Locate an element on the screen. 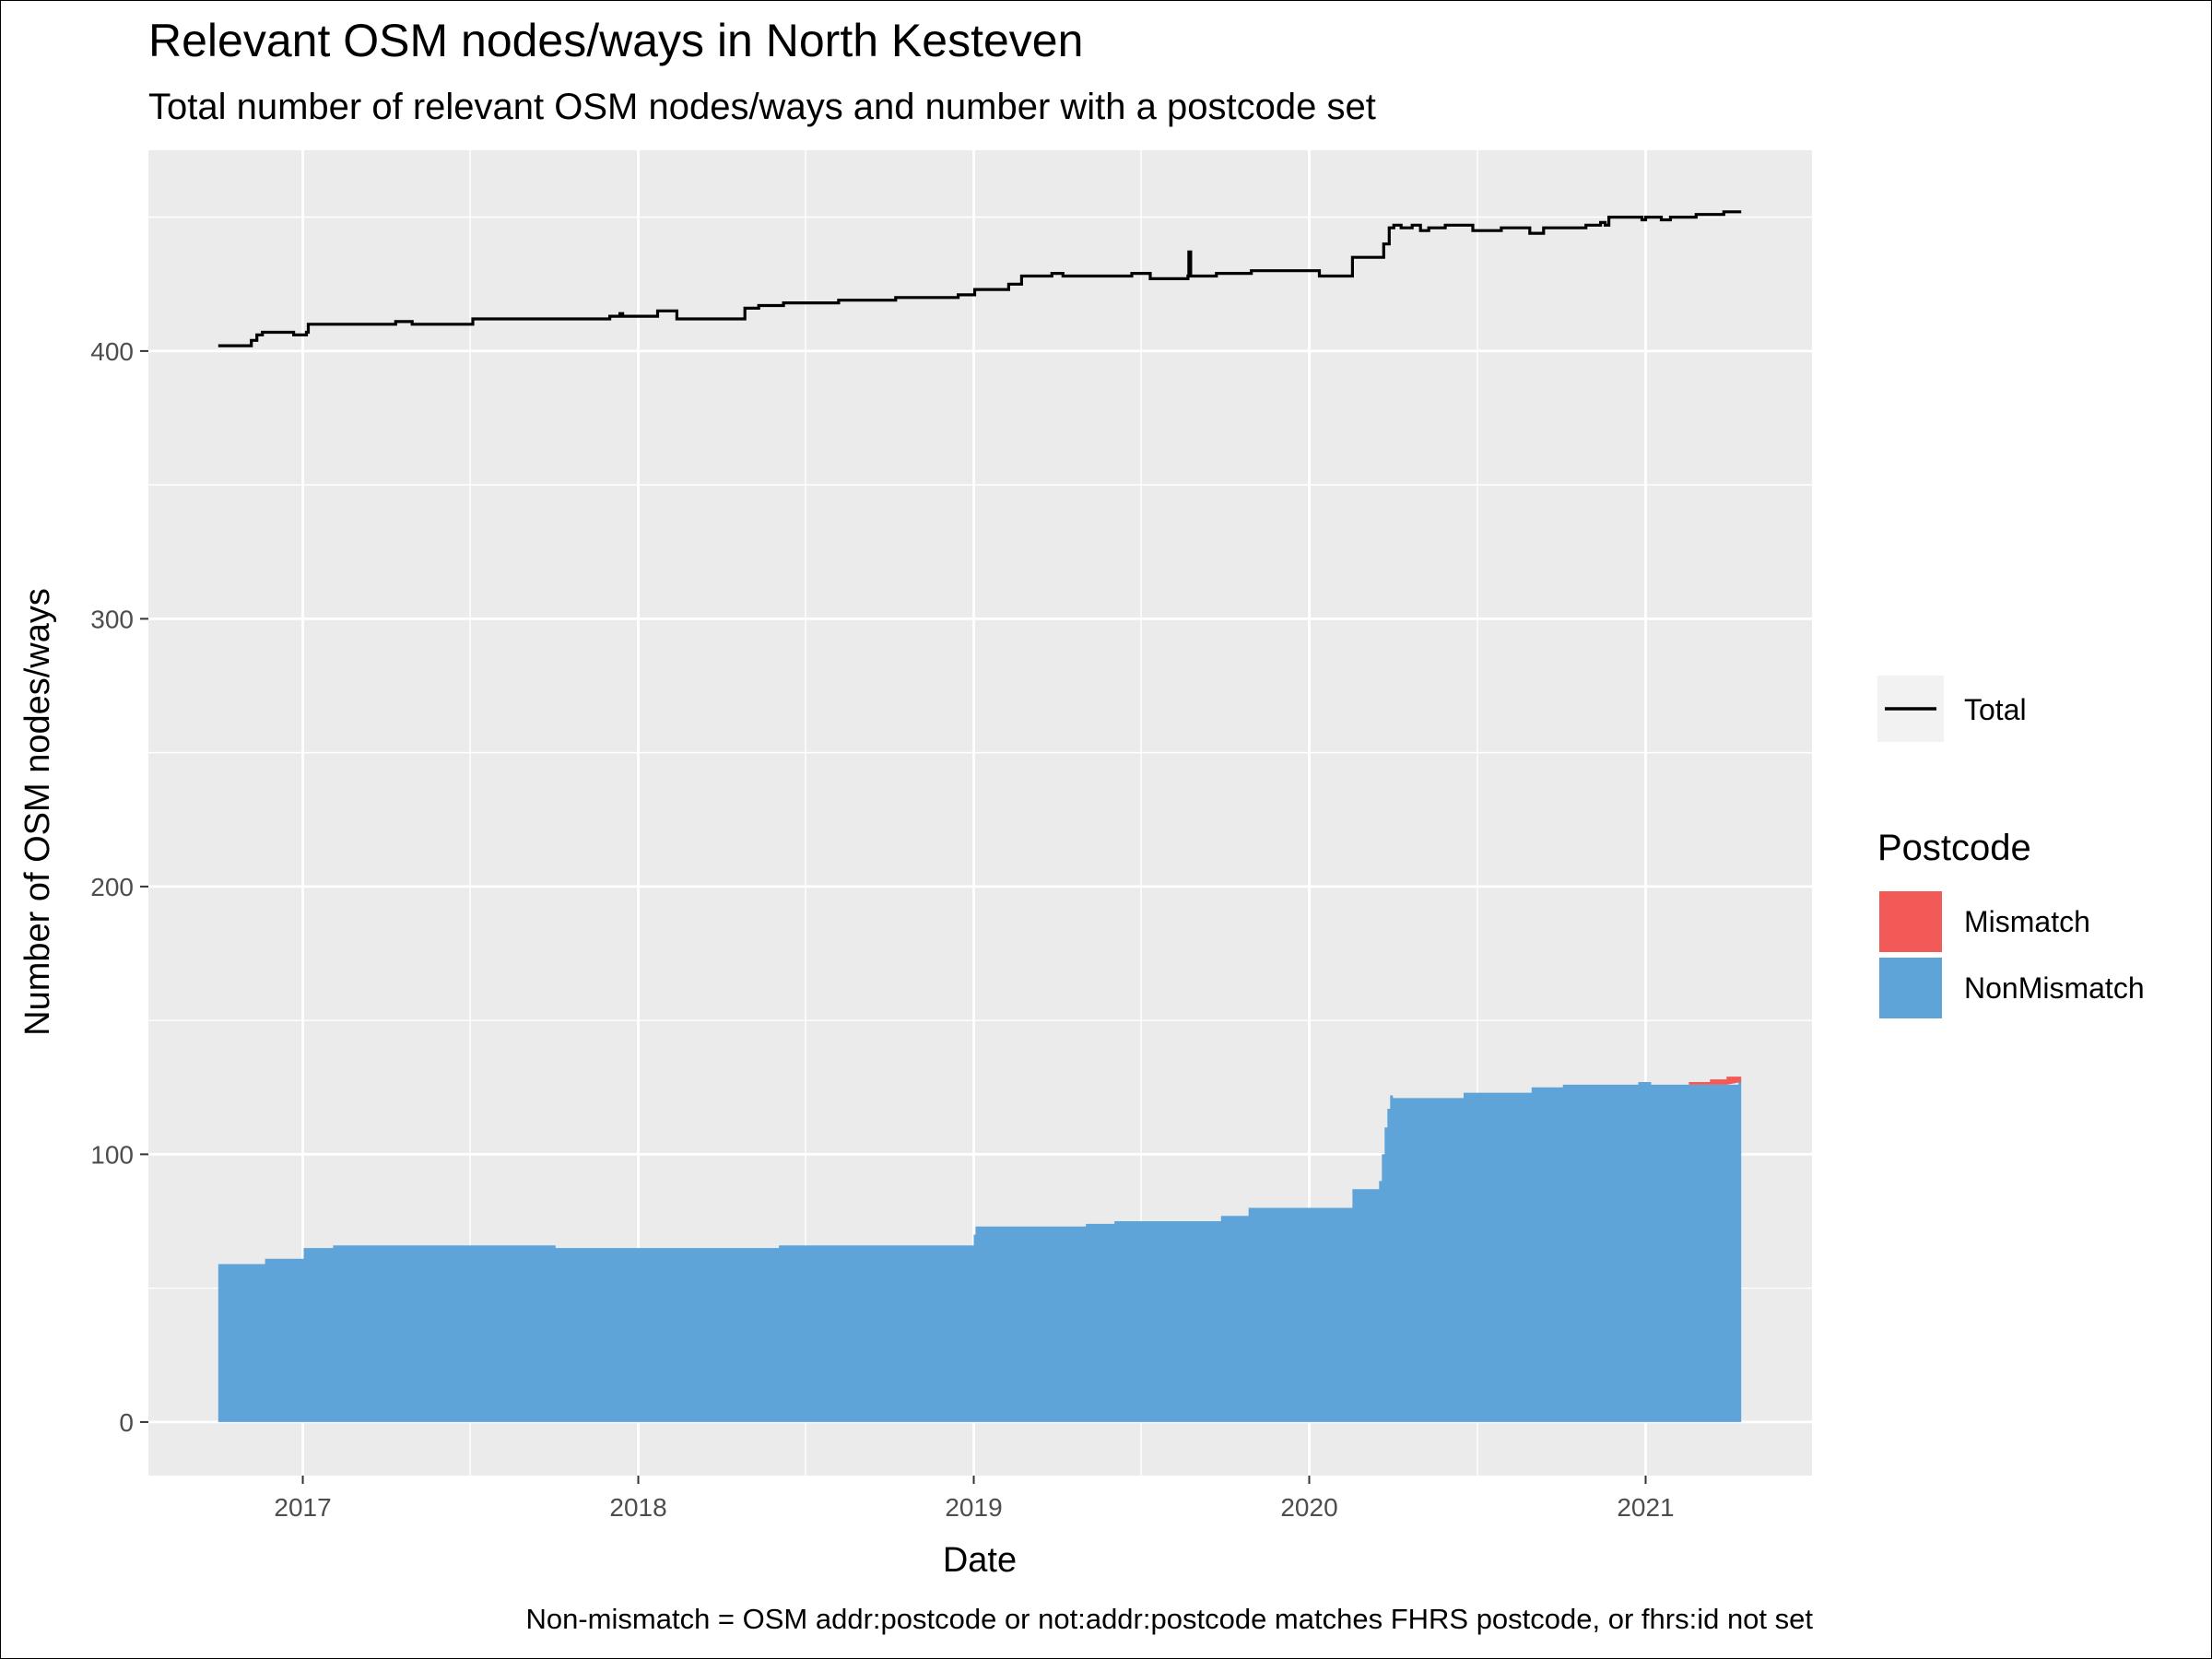 This screenshot has width=2212, height=1659. stacked-area-layer is located at coordinates (980, 1248).